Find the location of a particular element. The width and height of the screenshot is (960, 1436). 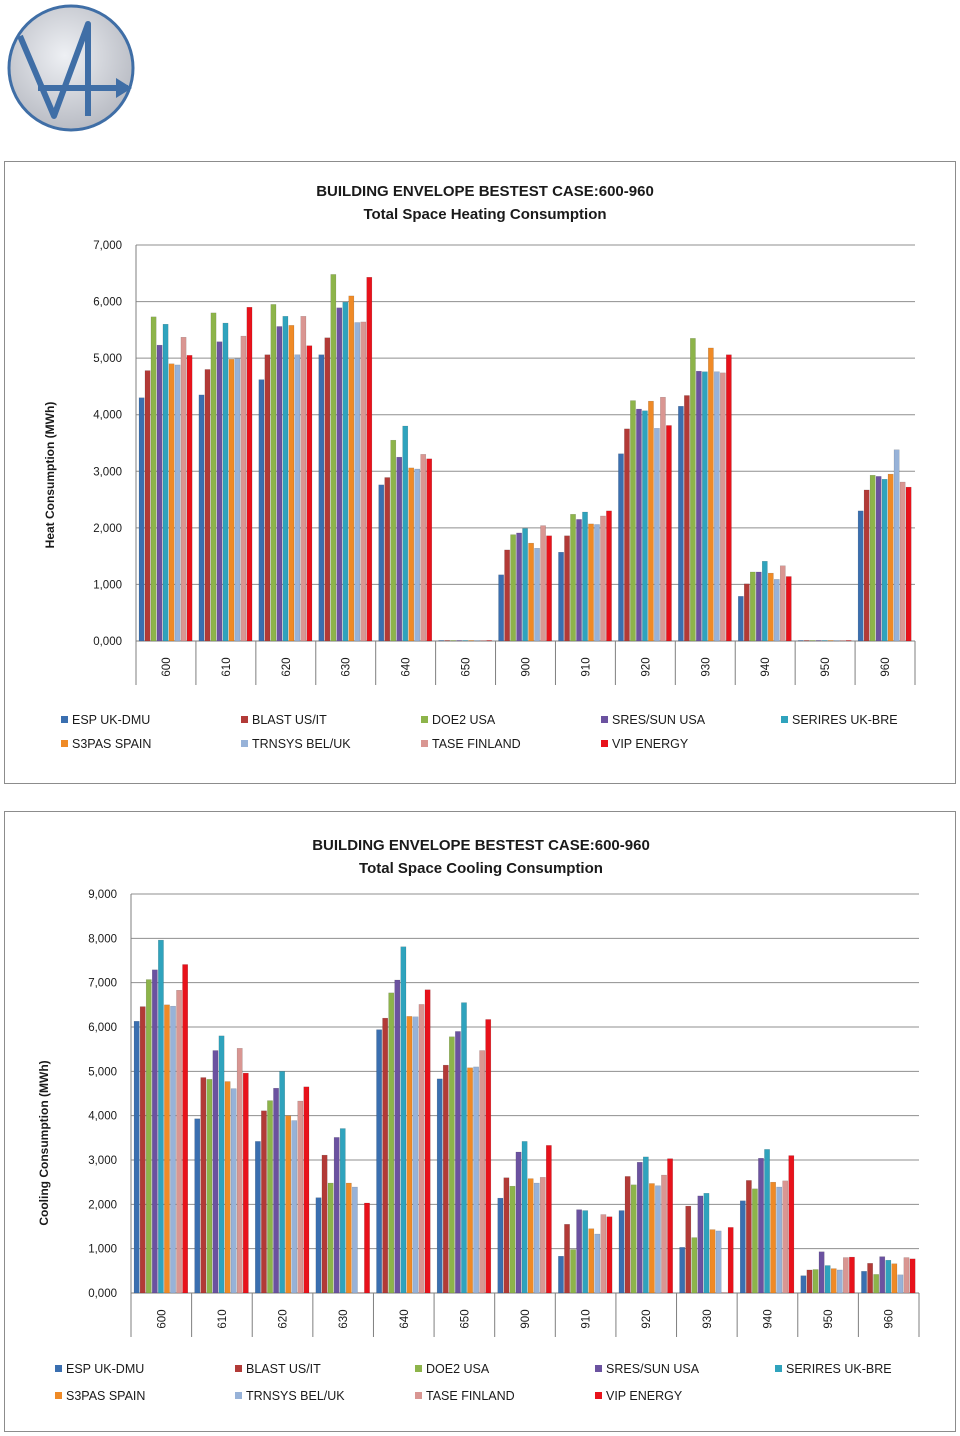

legend-item-serires-uk-bre: SERIRES UK-BRE is located at coordinates (839, 720).